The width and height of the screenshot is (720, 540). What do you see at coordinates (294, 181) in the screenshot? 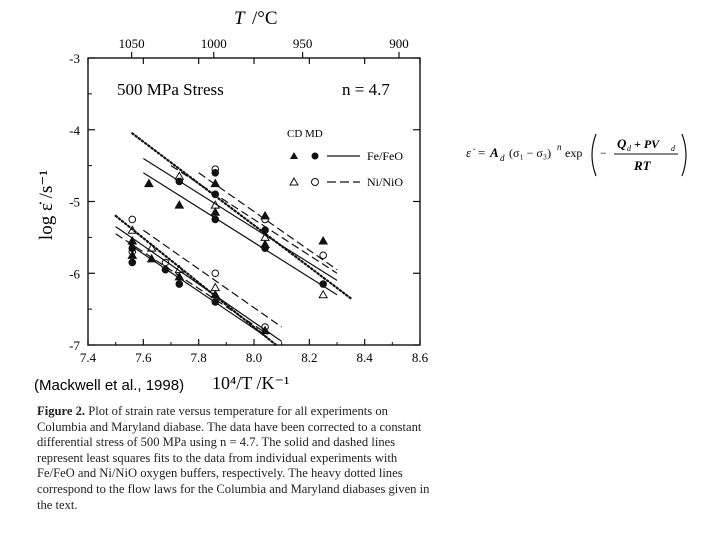
I see `legend-cd-ni-marker` at bounding box center [294, 181].